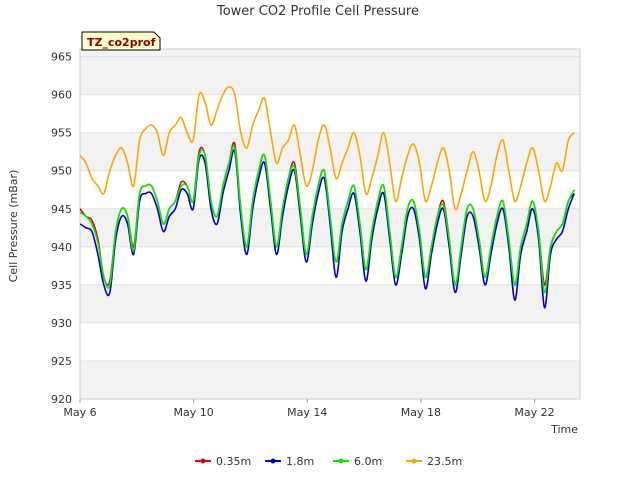 Image resolution: width=640 pixels, height=480 pixels. What do you see at coordinates (300, 461) in the screenshot?
I see `legend-label: 1.8m` at bounding box center [300, 461].